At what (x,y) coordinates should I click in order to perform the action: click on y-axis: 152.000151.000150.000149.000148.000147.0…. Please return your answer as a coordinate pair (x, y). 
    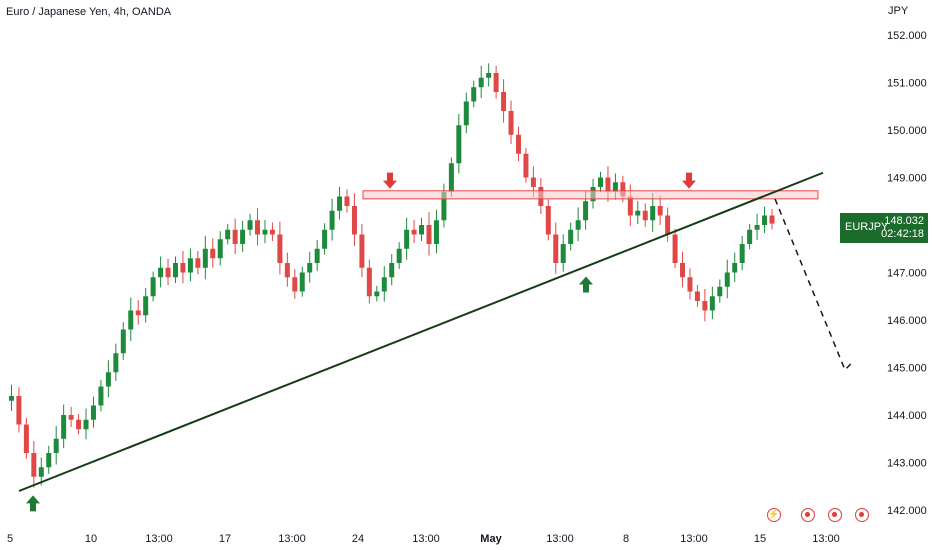
    Looking at the image, I should click on (907, 273).